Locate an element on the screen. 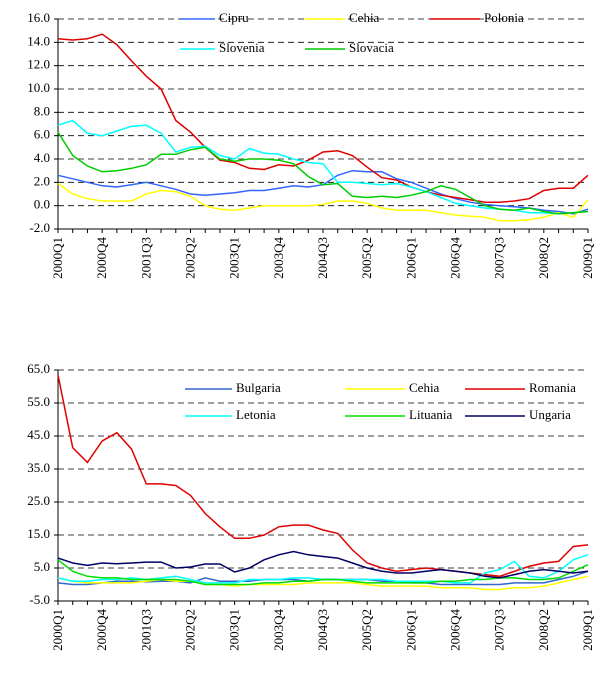 Image resolution: width=595 pixels, height=673 pixels. legend-label: Cipru is located at coordinates (234, 17).